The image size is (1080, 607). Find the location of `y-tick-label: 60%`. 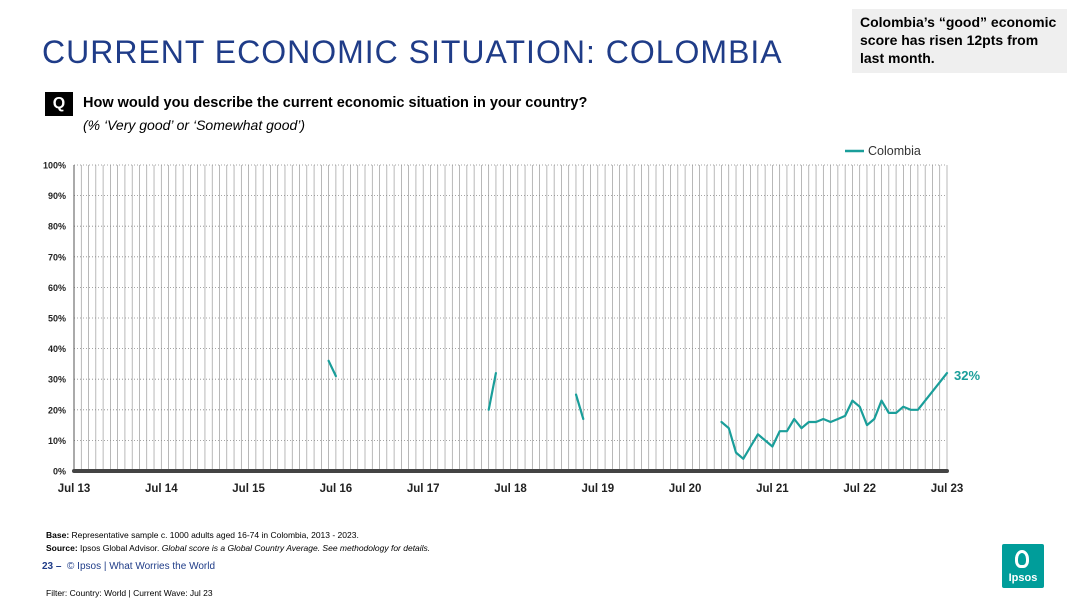

y-tick-label: 60% is located at coordinates (57, 288).